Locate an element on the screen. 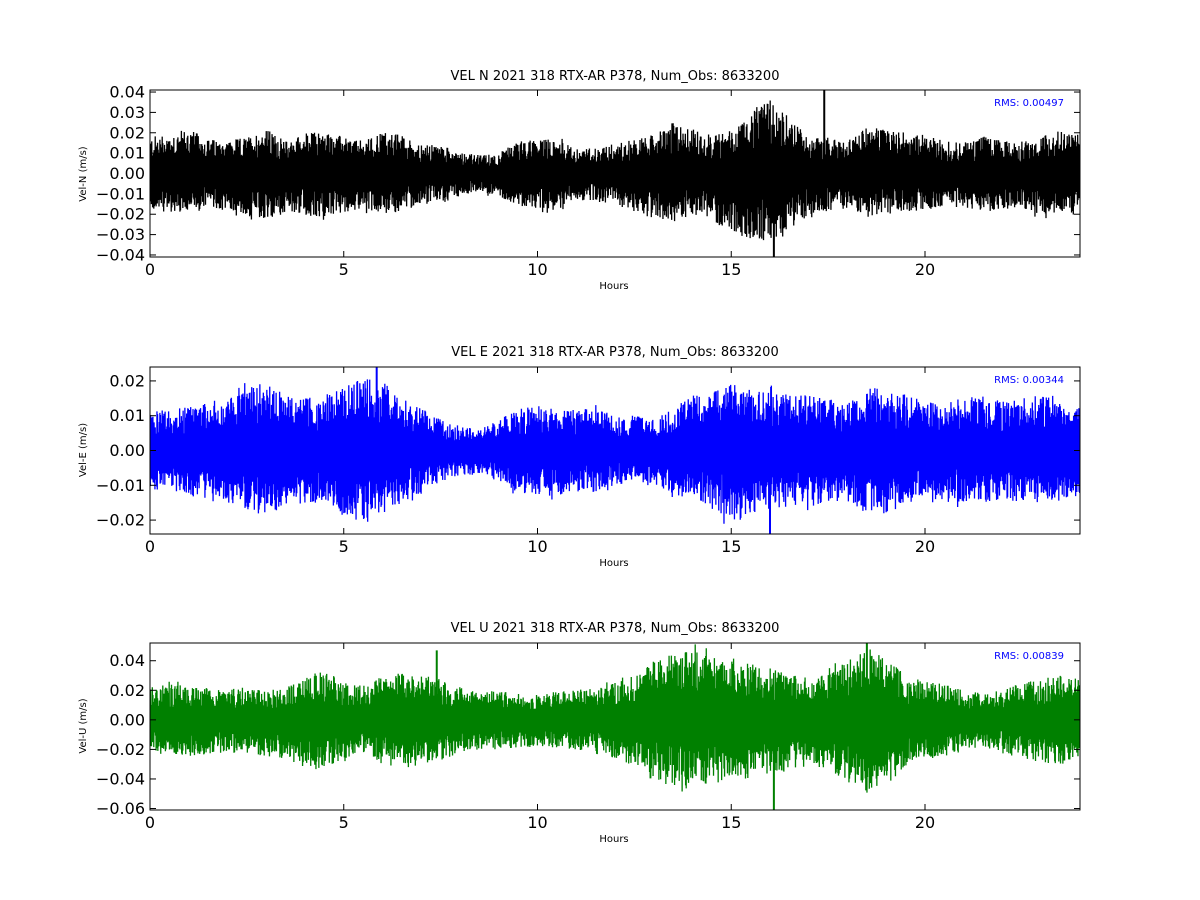 The image size is (1200, 900). y-axis-label: Vel-E (m/s) is located at coordinates (83, 450).